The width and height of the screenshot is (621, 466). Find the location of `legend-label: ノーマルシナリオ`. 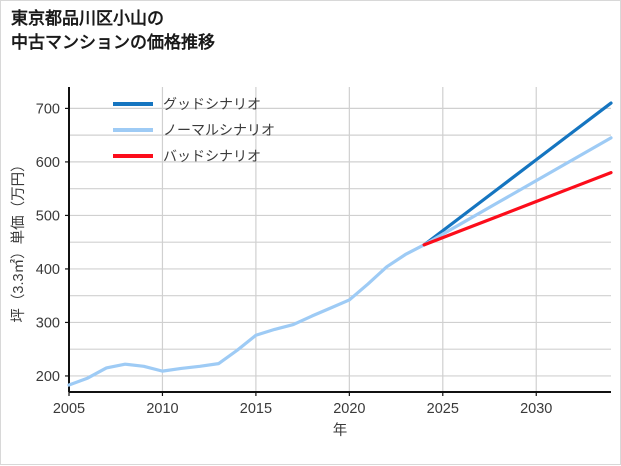

legend-label: ノーマルシナリオ is located at coordinates (219, 130).